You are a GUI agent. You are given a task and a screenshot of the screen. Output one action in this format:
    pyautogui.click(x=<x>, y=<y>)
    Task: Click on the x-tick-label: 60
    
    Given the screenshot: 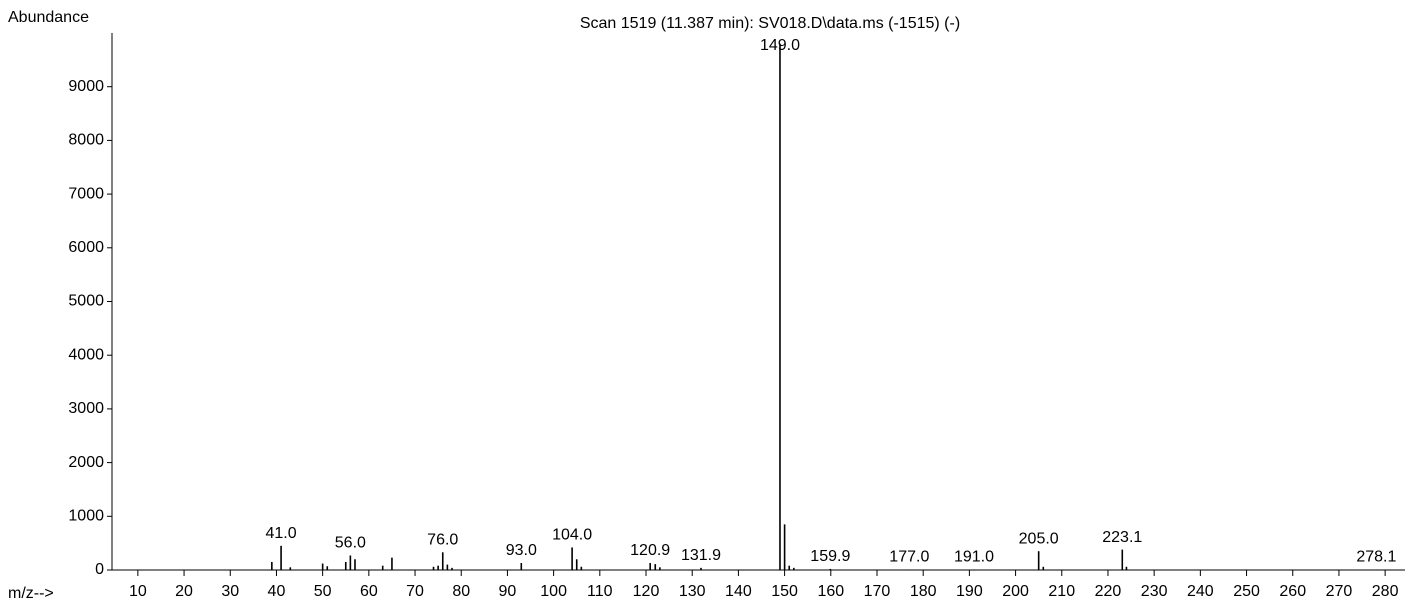 What is the action you would take?
    pyautogui.click(x=369, y=591)
    